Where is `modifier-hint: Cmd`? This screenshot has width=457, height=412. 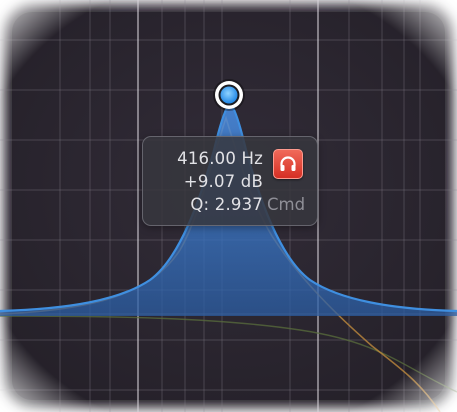
modifier-hint: Cmd is located at coordinates (286, 205).